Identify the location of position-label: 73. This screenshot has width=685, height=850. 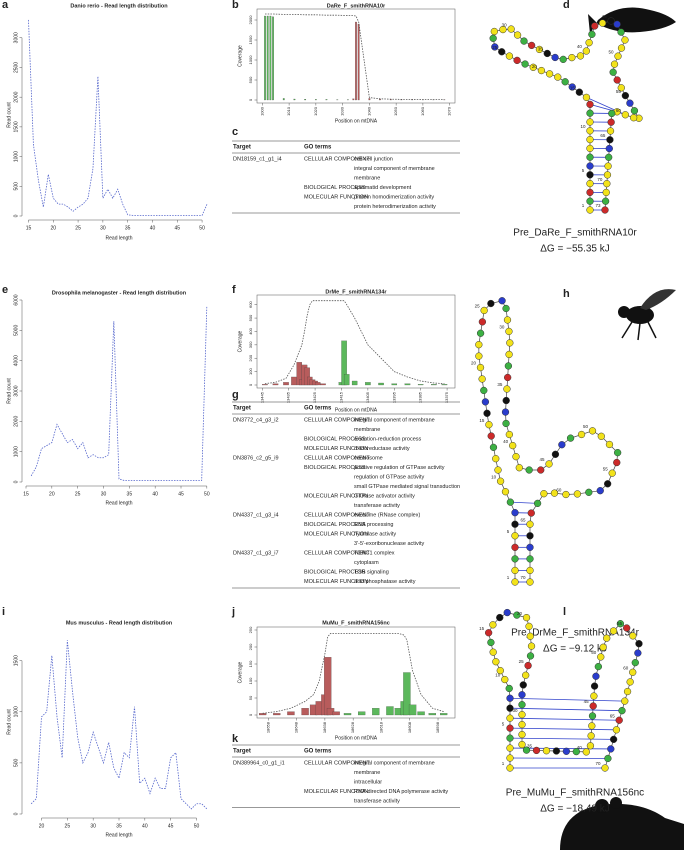
(598, 205).